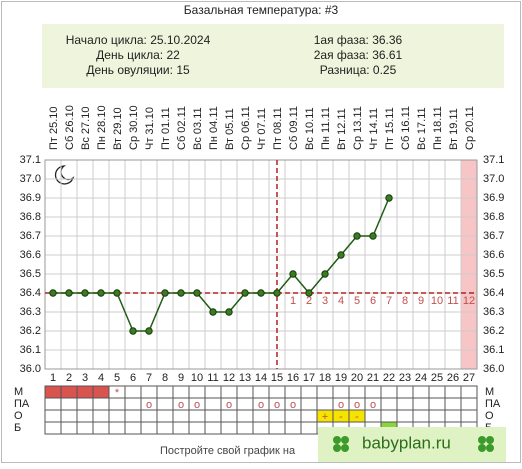 Image resolution: width=522 pixels, height=469 pixels. What do you see at coordinates (389, 301) in the screenshot?
I see `phase-number: 7` at bounding box center [389, 301].